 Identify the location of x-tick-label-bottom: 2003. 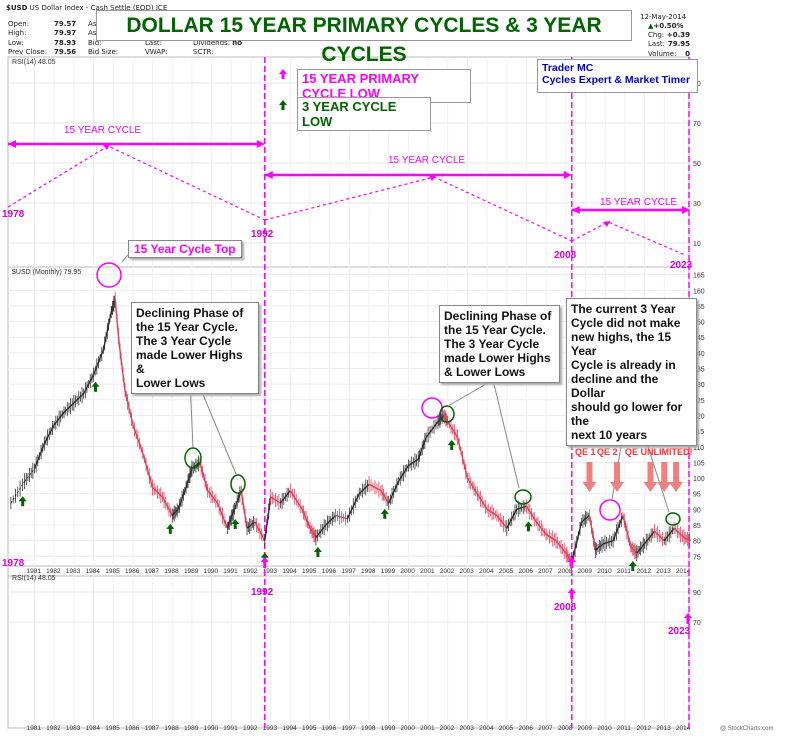
(466, 728).